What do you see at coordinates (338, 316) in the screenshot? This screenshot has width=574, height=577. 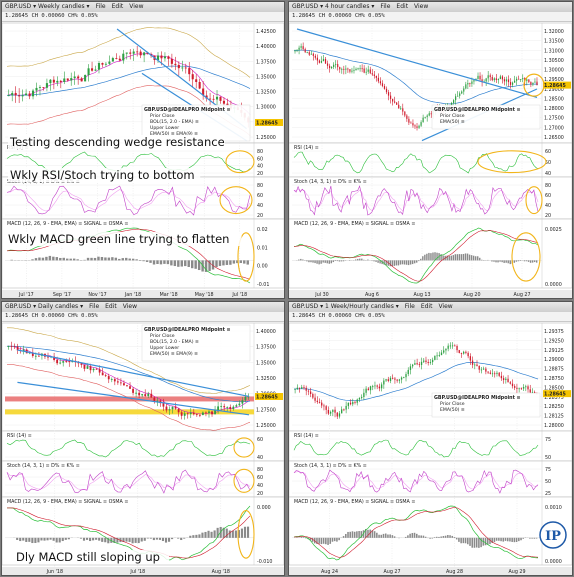 I see `quote-readout: 1.28645 CH 0.00060 CH% 0.05%` at bounding box center [338, 316].